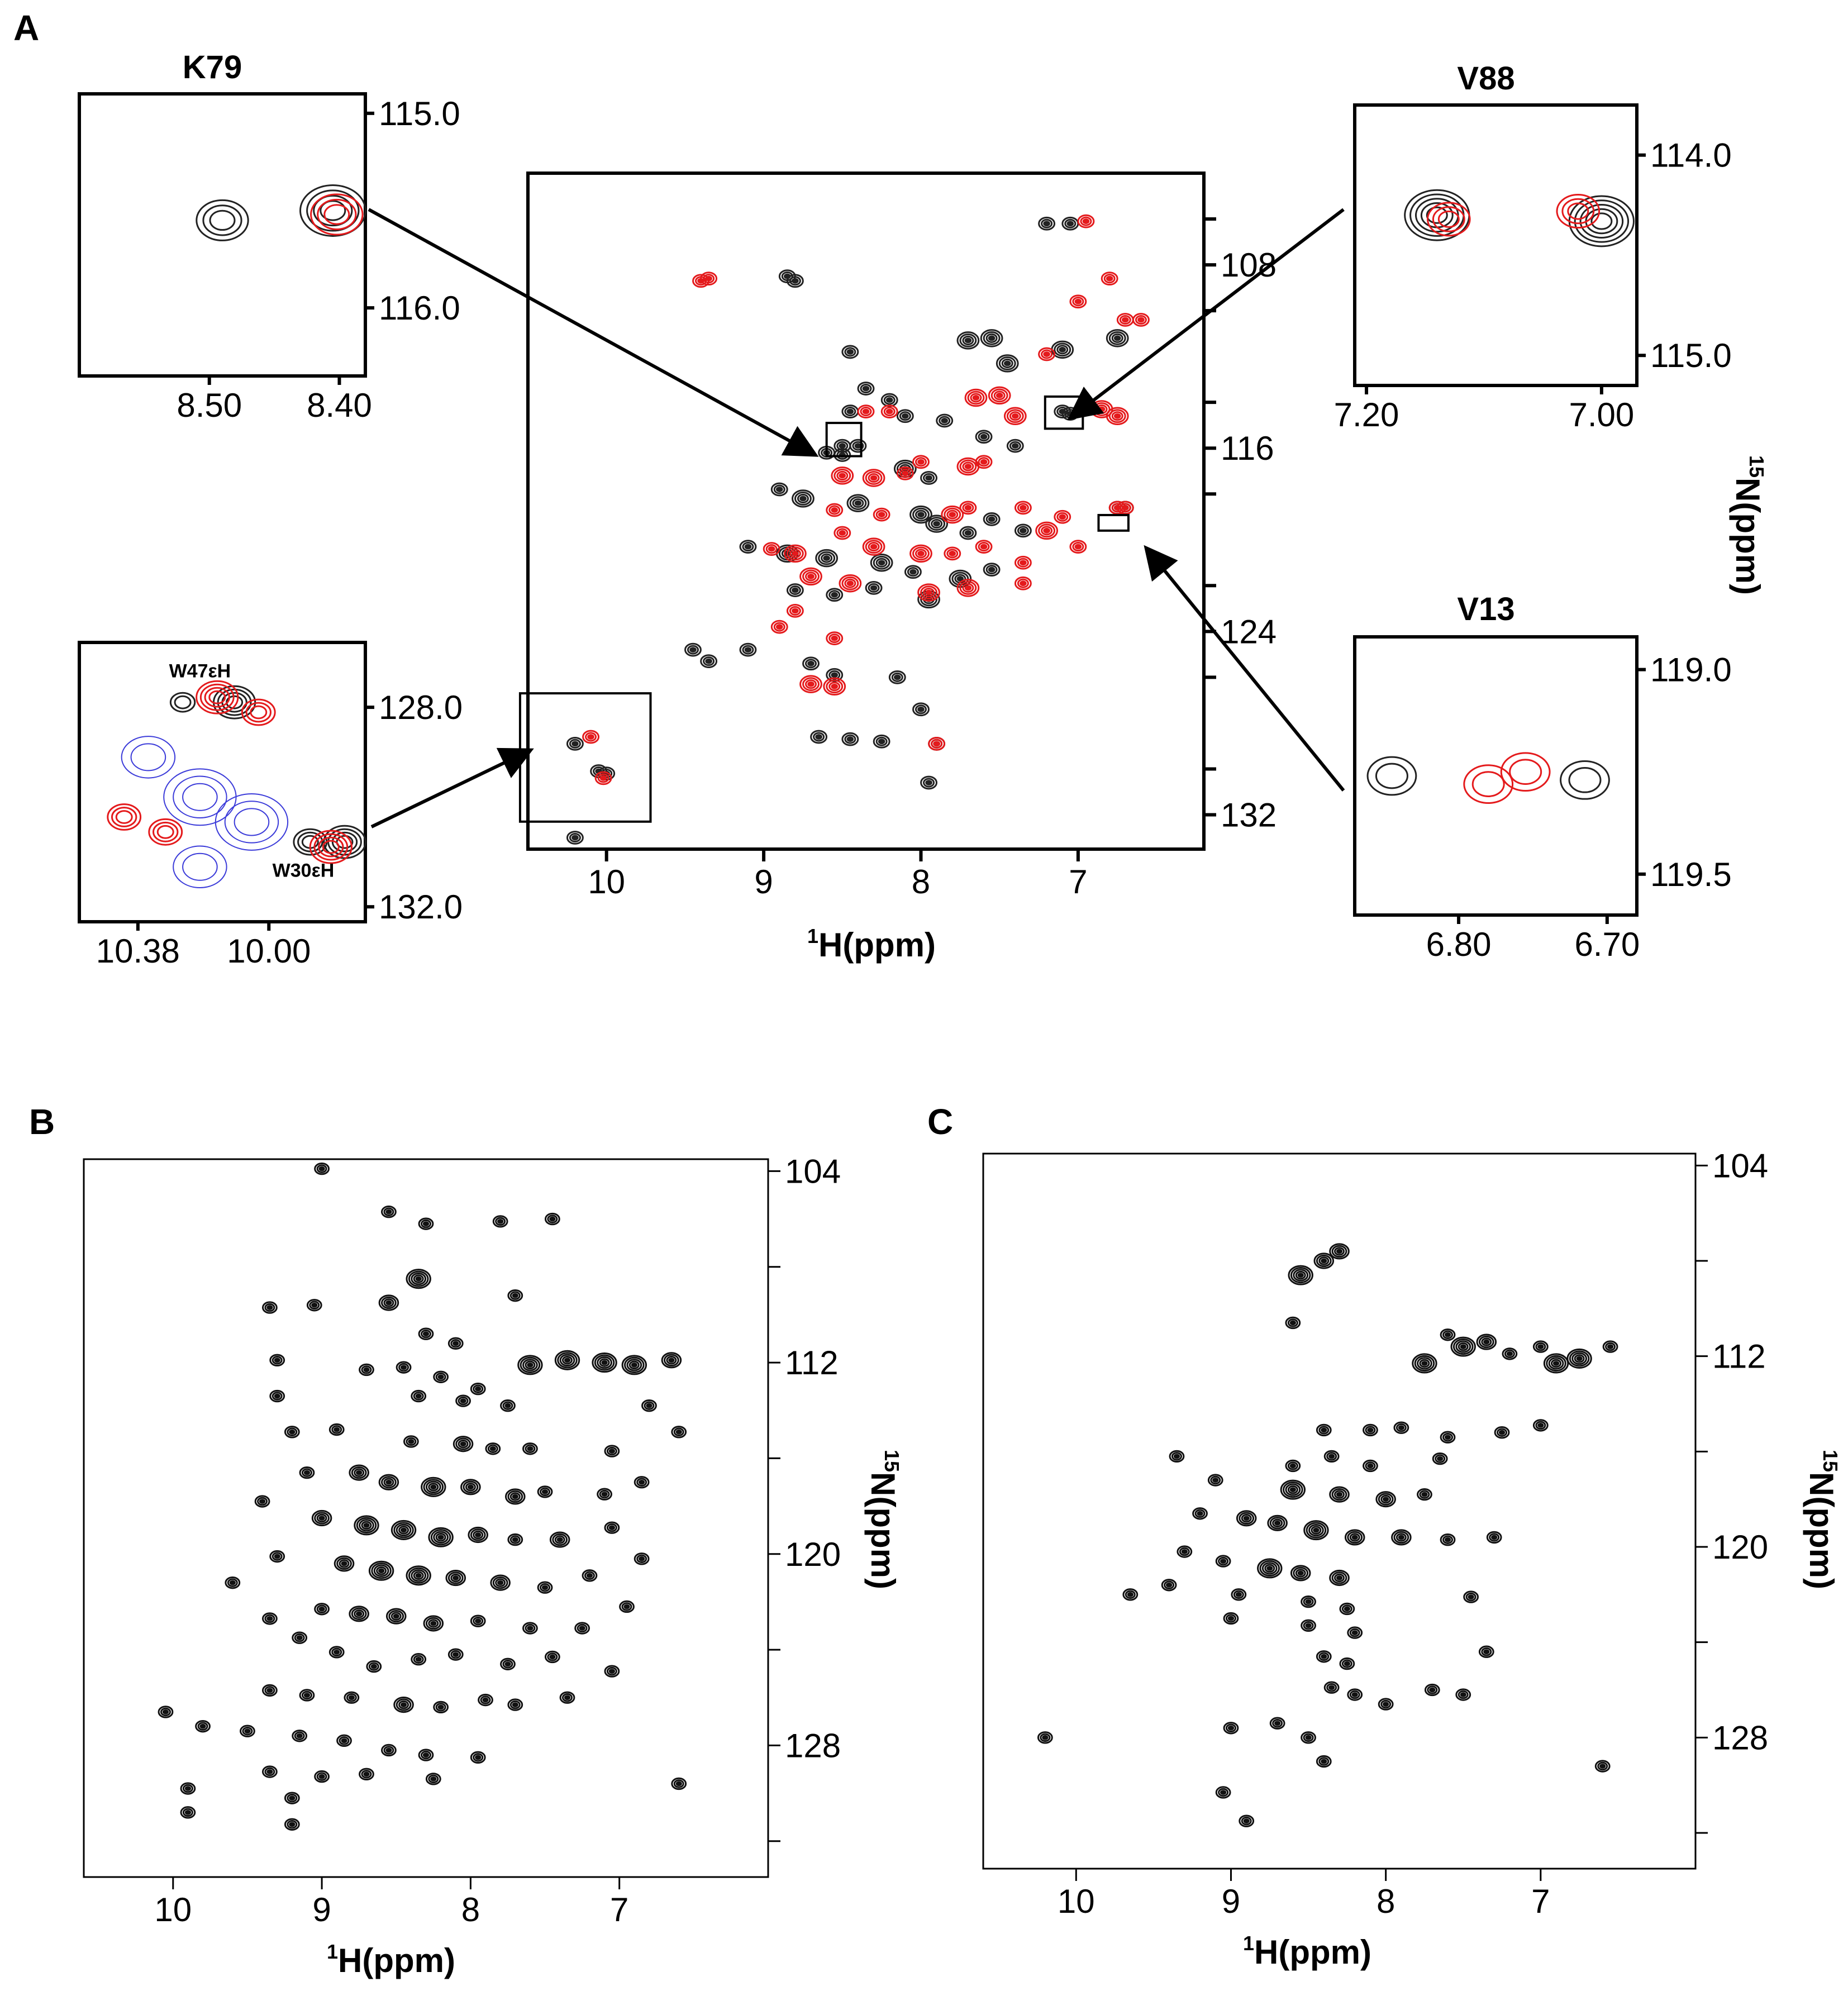  I want to click on inset-title-k79: K79, so click(212, 67).